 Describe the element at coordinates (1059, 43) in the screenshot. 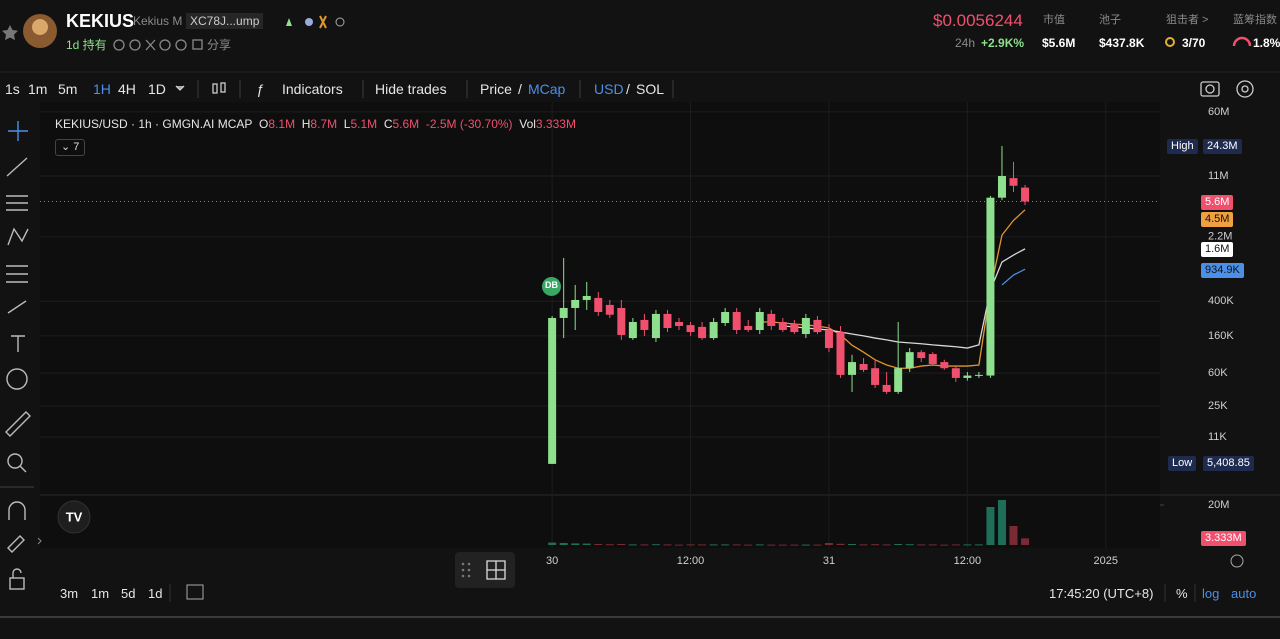

I see `stat-value: $5.6M` at that location.